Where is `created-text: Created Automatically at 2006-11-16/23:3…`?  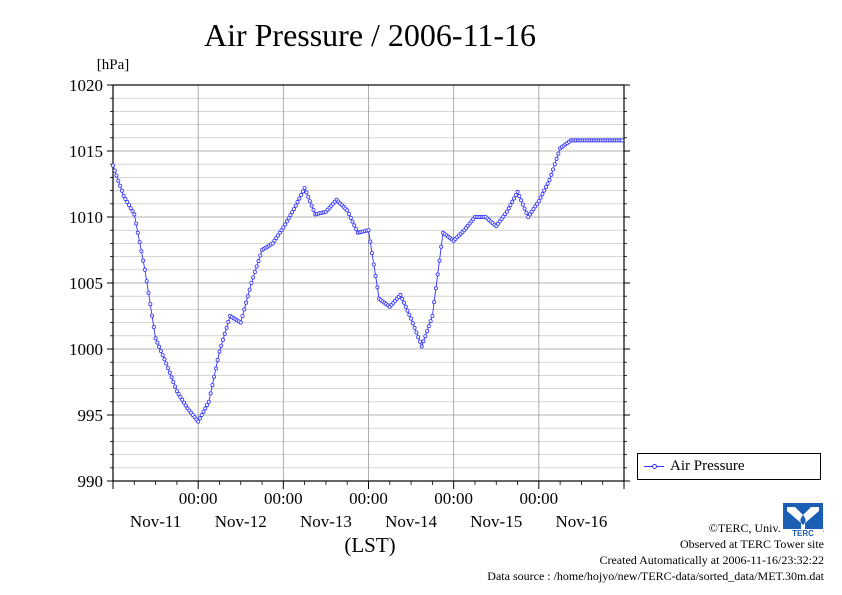 created-text: Created Automatically at 2006-11-16/23:3… is located at coordinates (711, 560).